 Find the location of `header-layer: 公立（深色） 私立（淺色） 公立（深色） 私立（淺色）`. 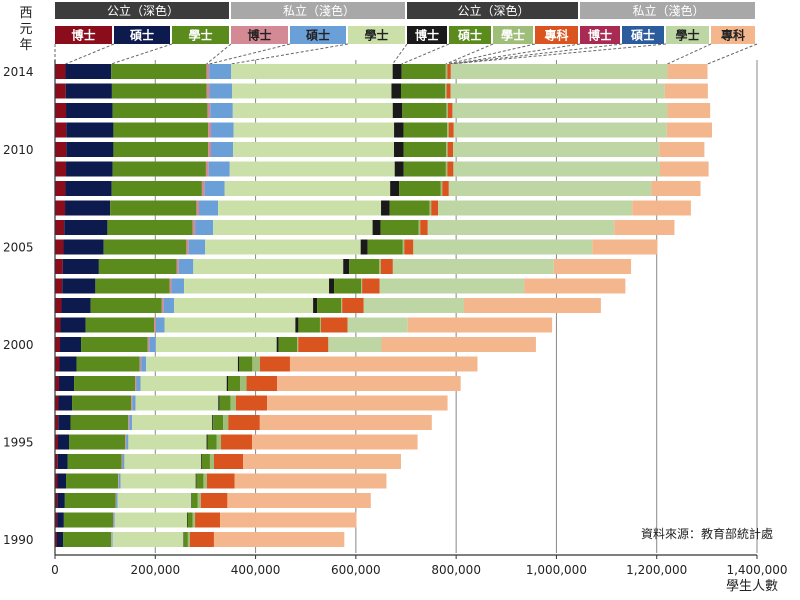

header-layer: 公立（深色） 私立（淺色） 公立（深色） 私立（淺色） is located at coordinates (405, 10).